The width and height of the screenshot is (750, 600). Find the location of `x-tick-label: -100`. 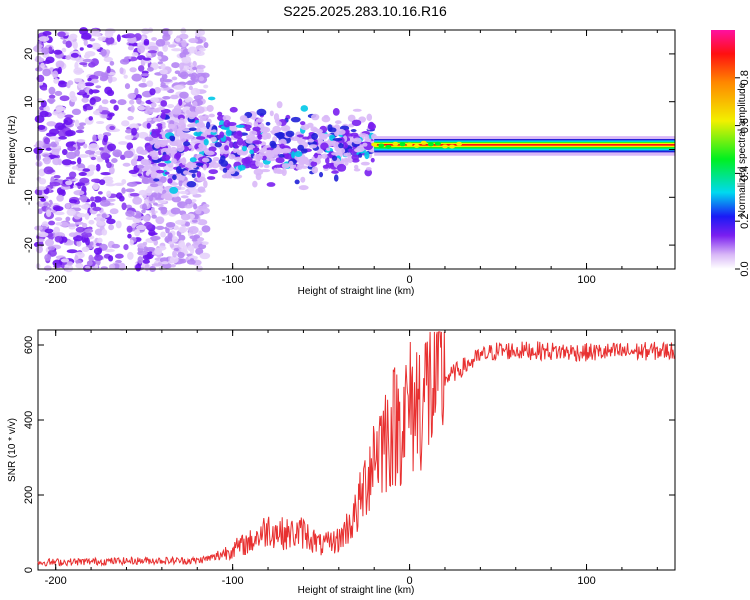

x-tick-label: -100 is located at coordinates (233, 581).